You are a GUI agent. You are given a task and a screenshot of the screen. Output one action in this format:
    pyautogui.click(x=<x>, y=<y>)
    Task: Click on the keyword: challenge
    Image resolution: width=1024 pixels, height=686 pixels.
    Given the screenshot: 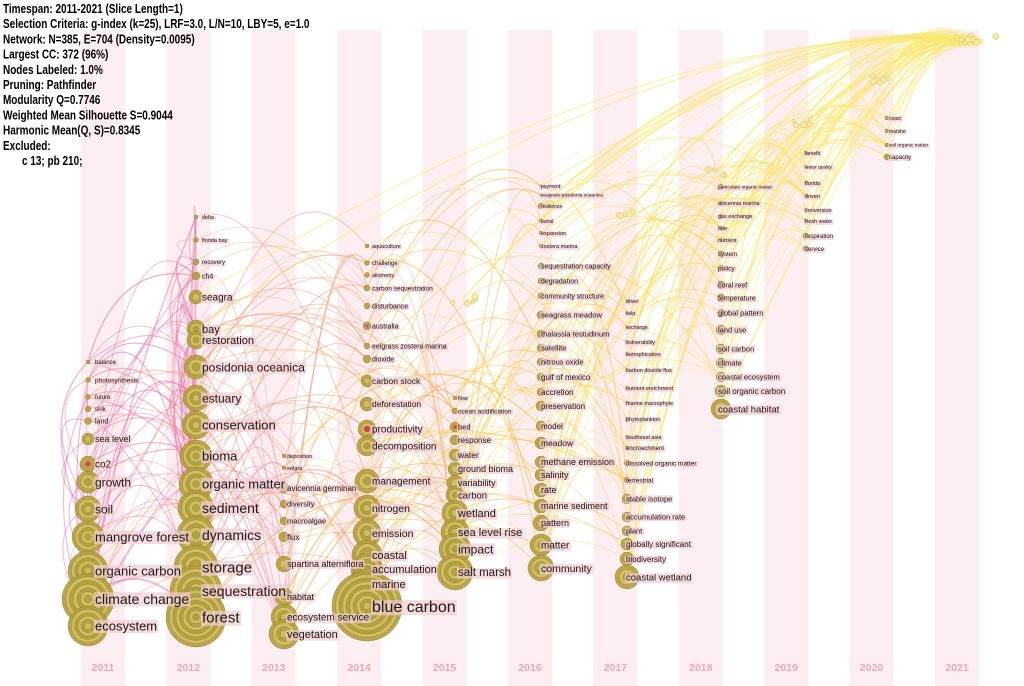 What is the action you would take?
    pyautogui.click(x=385, y=264)
    